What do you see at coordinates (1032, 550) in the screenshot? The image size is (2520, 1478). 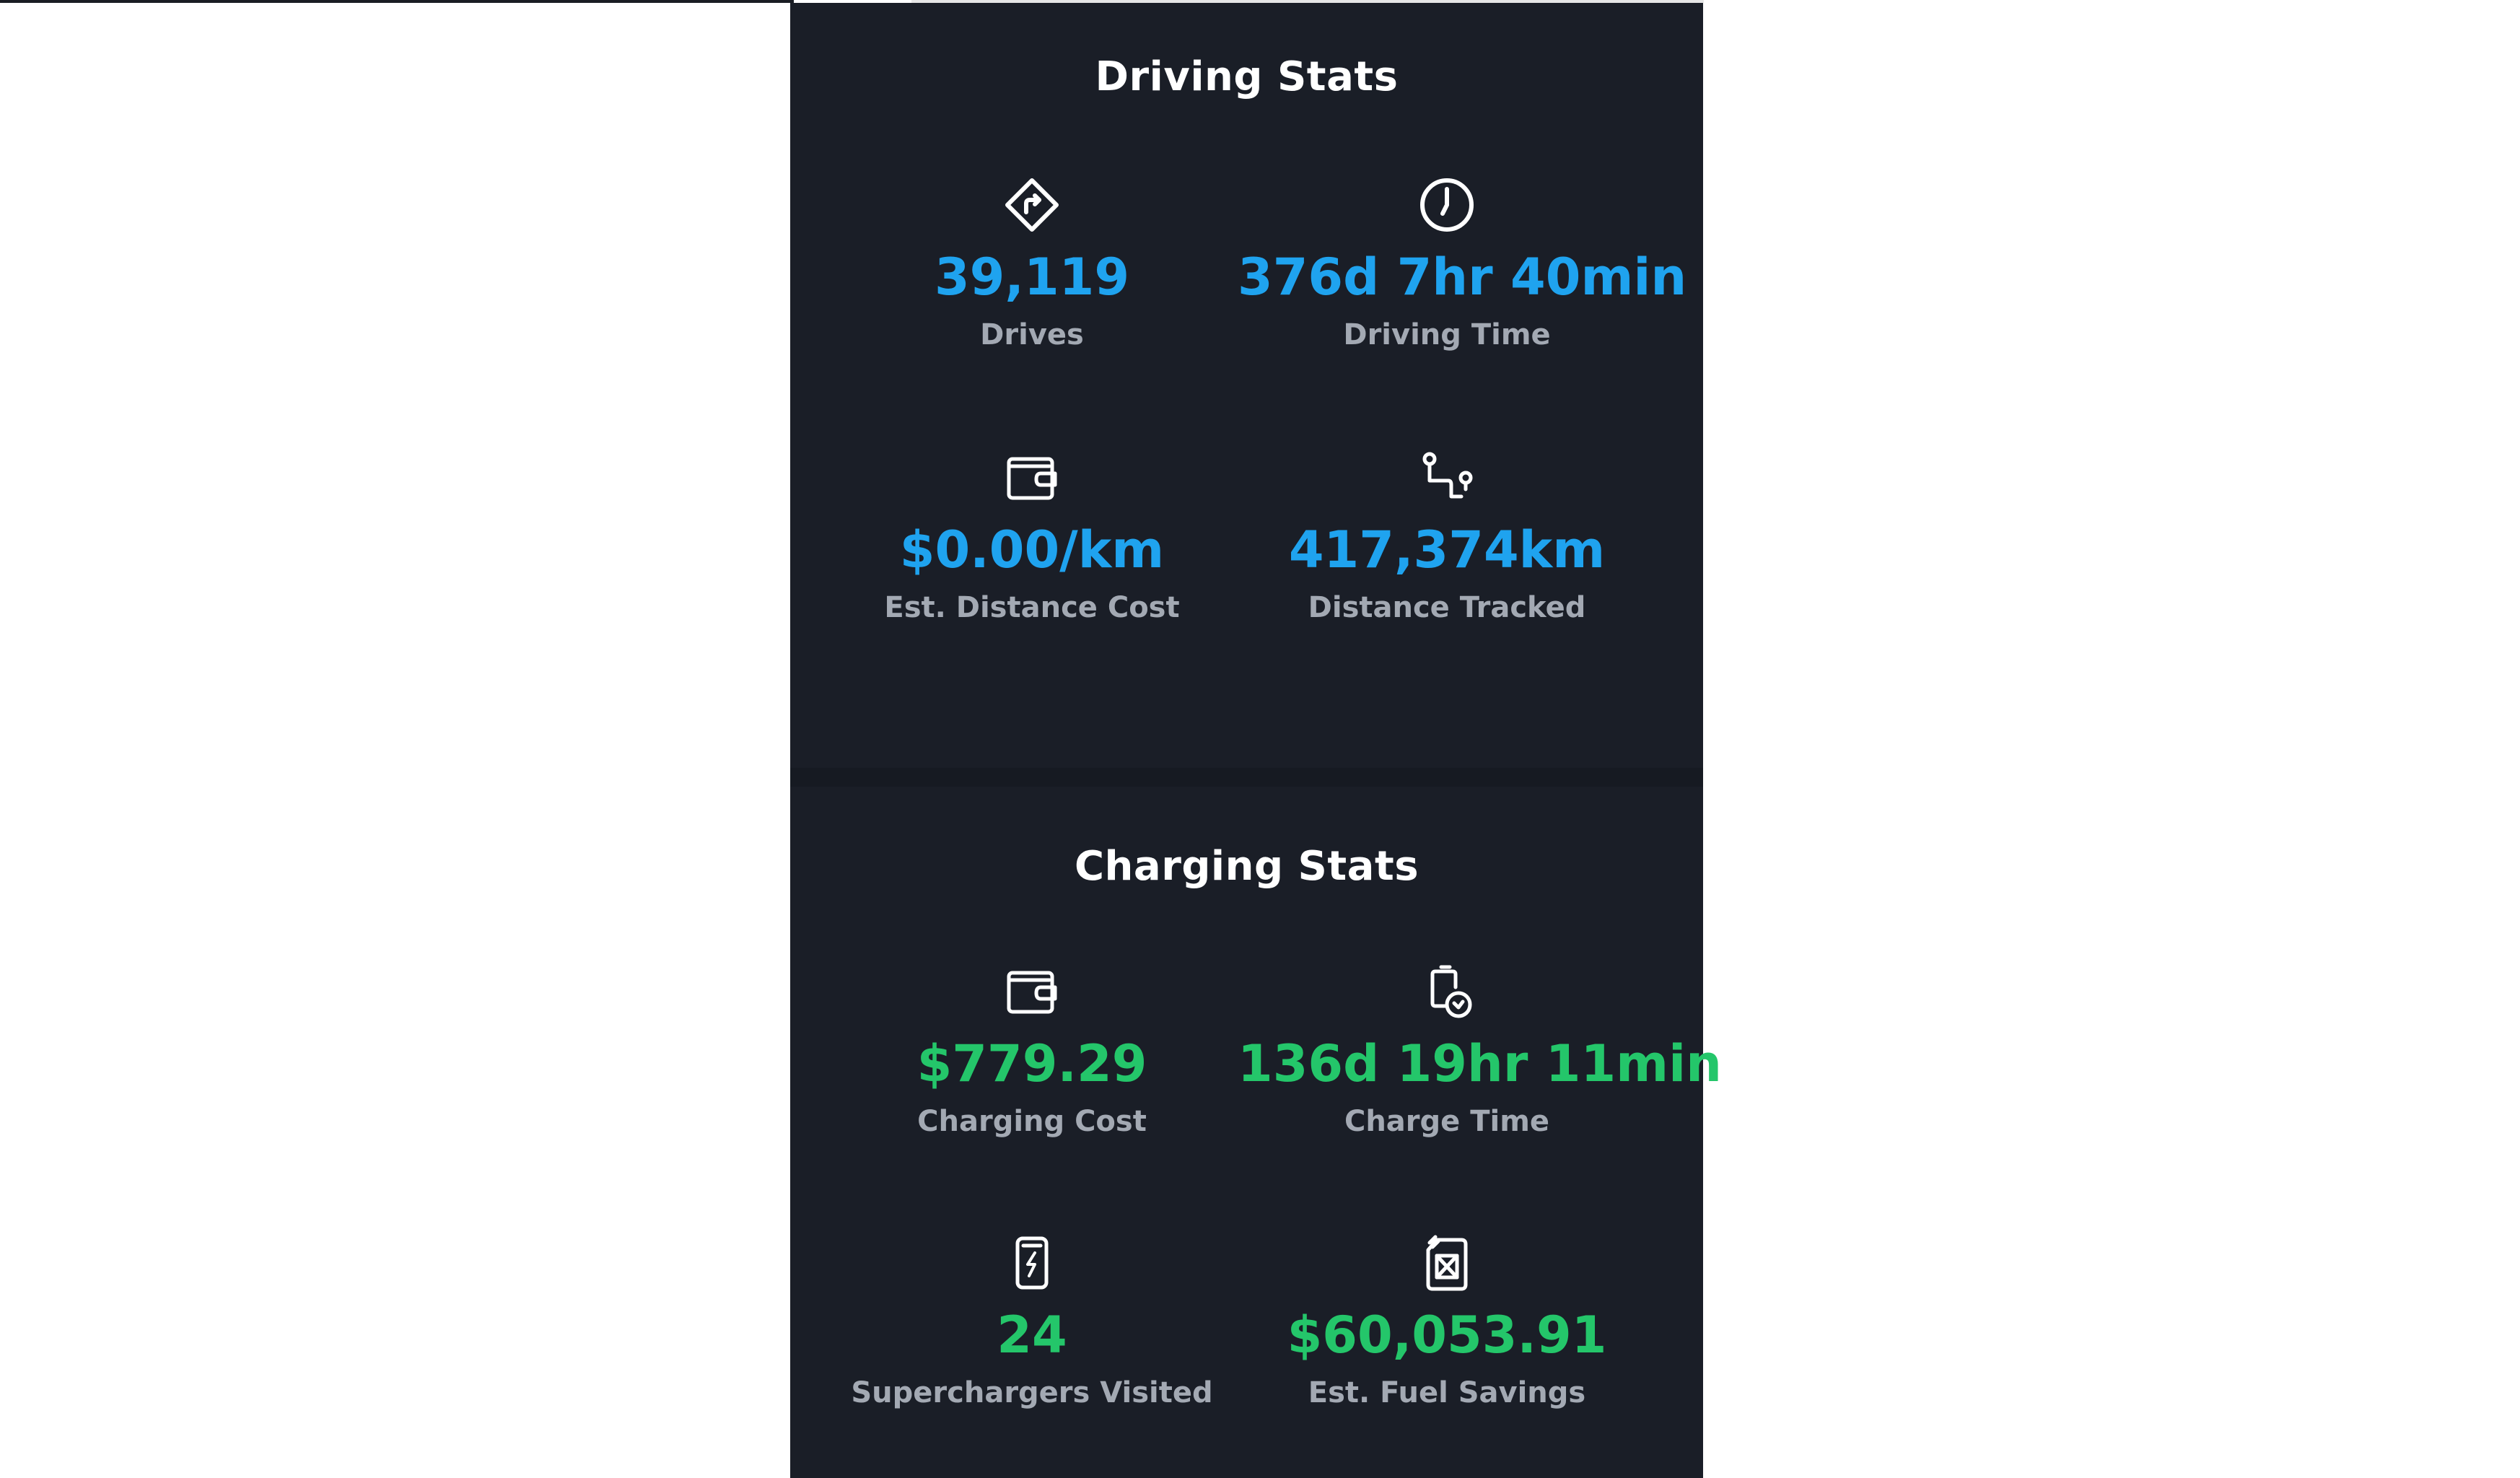 I see `distance-cost-value: $0.00/km` at bounding box center [1032, 550].